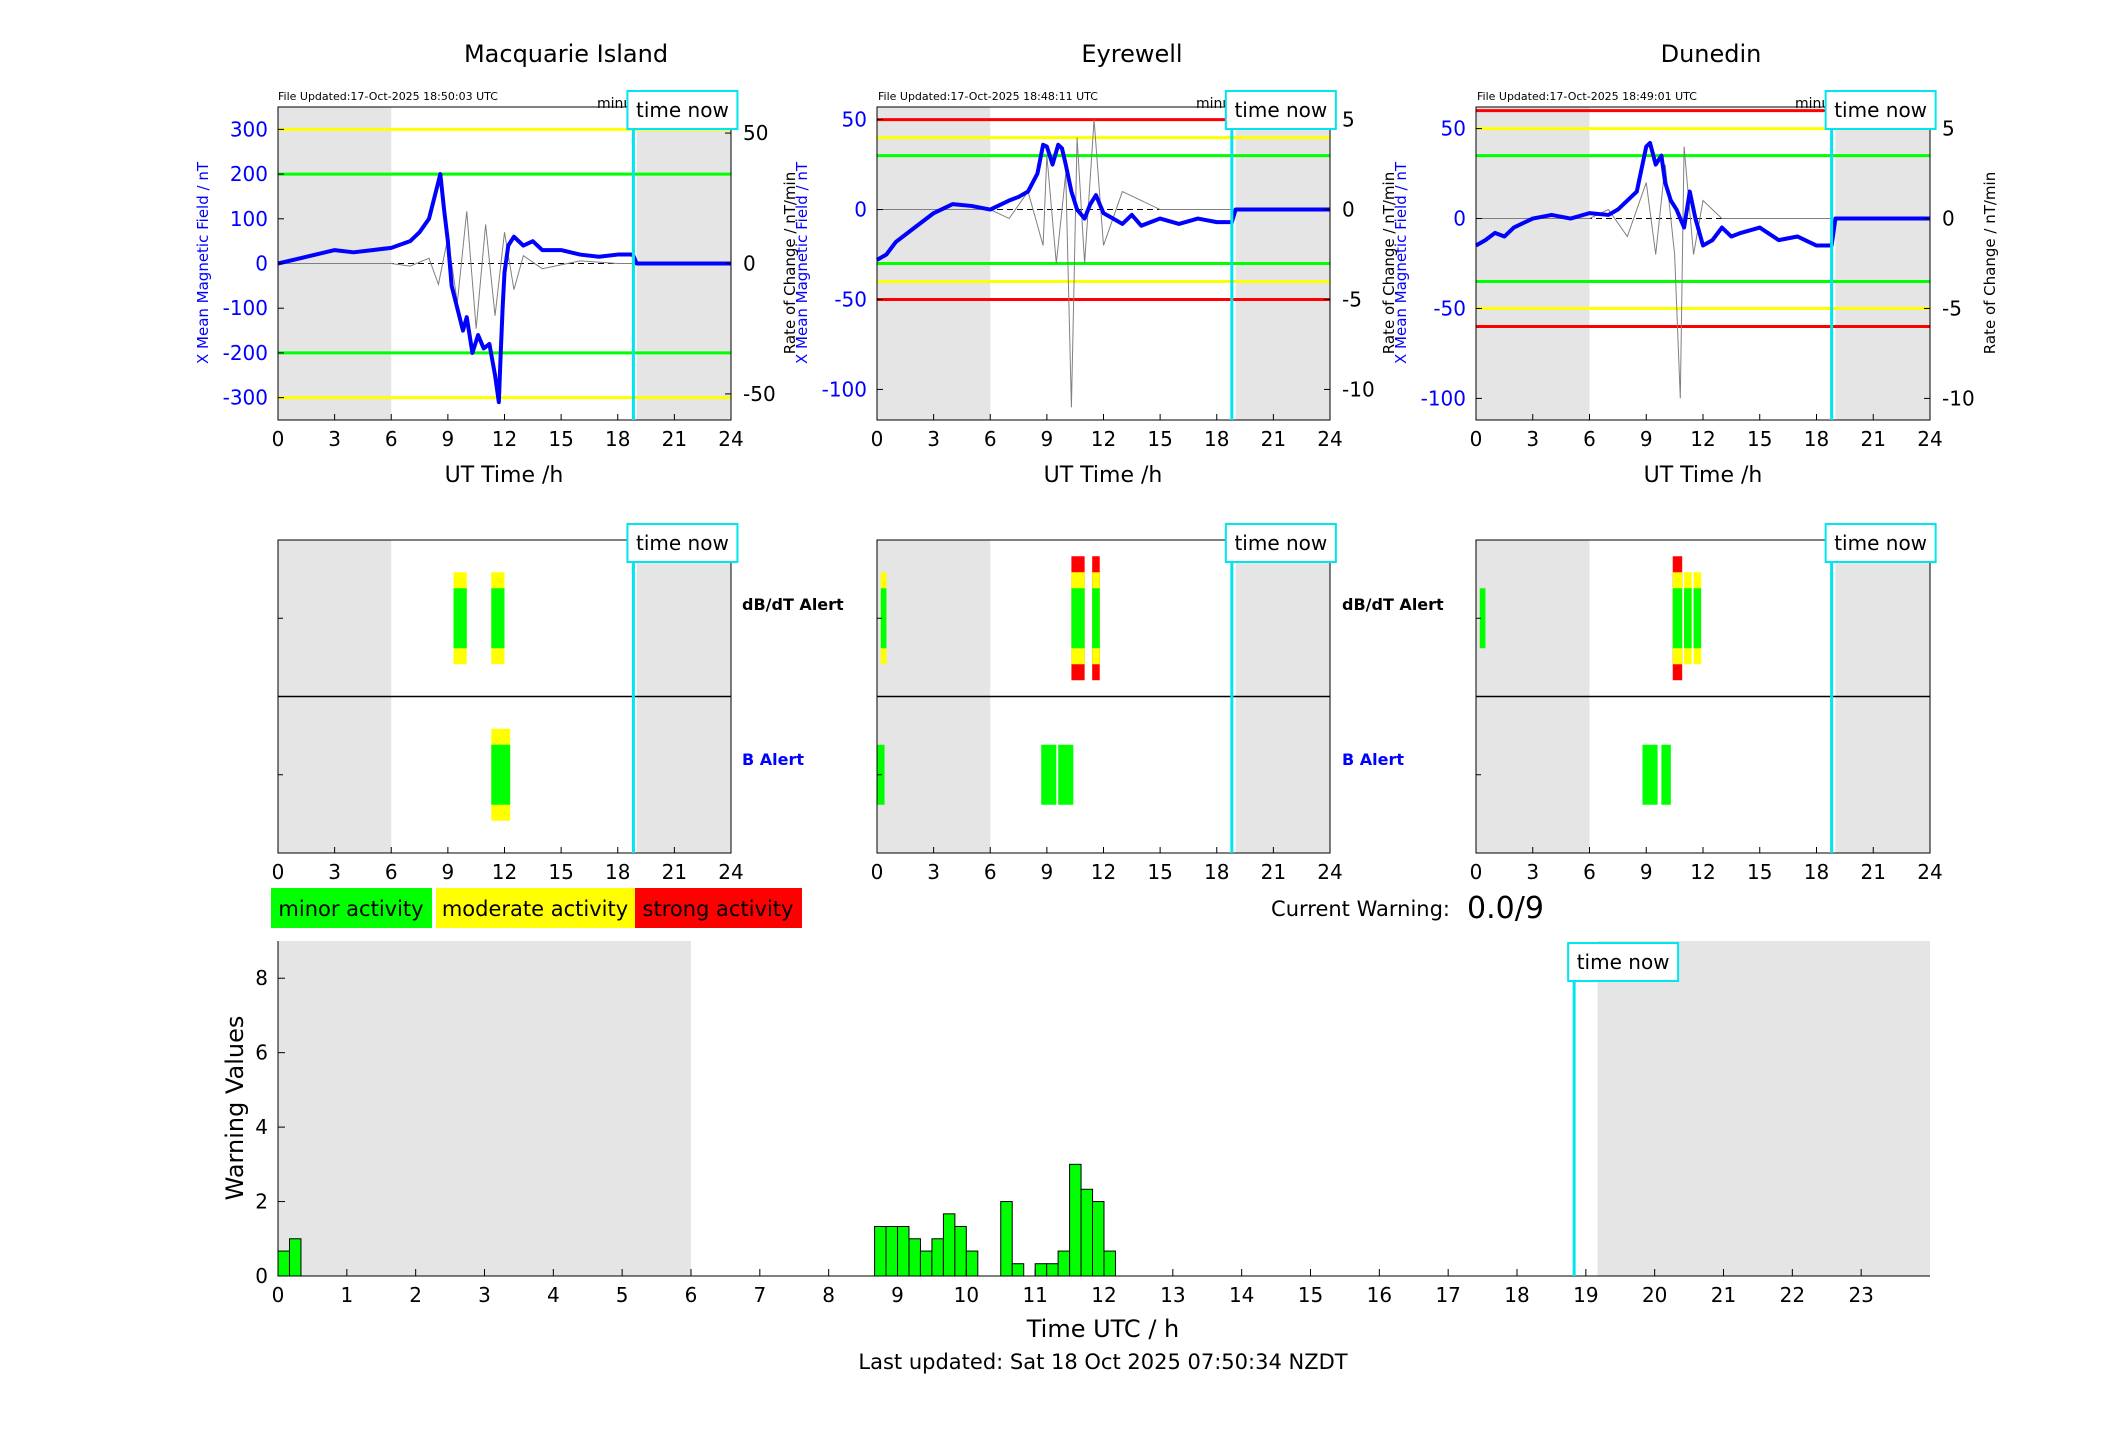 Image resolution: width=2117 pixels, height=1437 pixels. Describe the element at coordinates (1587, 96) in the screenshot. I see `file-updated-label: File Updated:17-Oct-2025 18:49:01 UTC` at that location.